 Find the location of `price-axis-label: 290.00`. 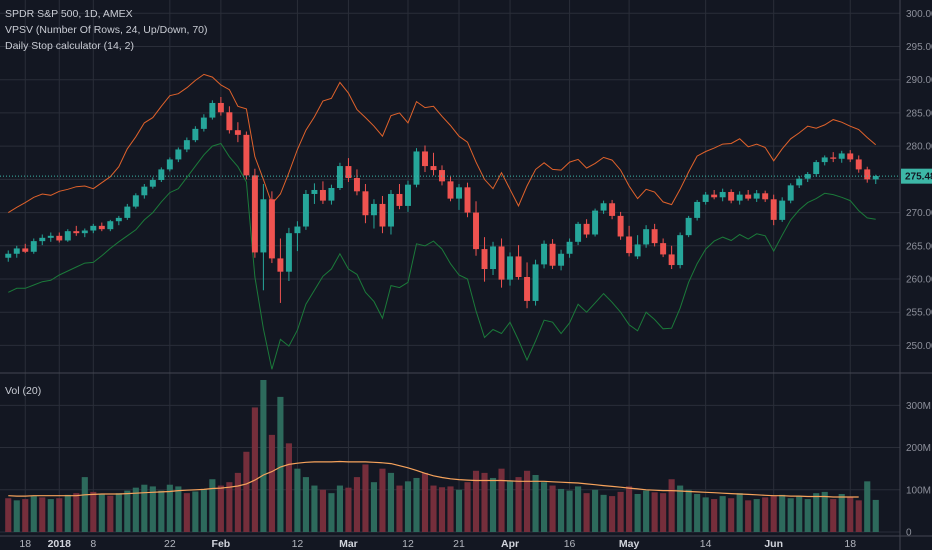

price-axis-label: 290.00 is located at coordinates (919, 80).